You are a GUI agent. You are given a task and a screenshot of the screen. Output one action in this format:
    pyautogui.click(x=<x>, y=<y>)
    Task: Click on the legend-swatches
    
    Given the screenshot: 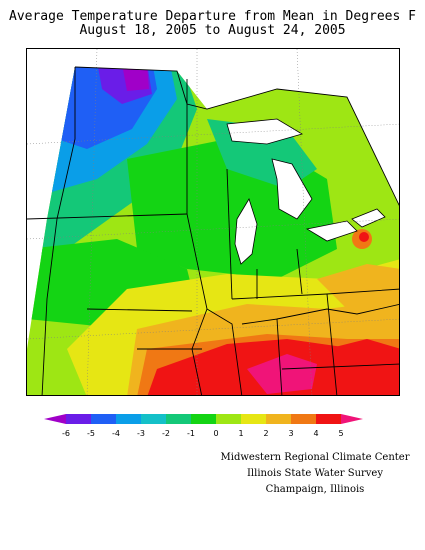 What is the action you would take?
    pyautogui.click(x=203, y=419)
    